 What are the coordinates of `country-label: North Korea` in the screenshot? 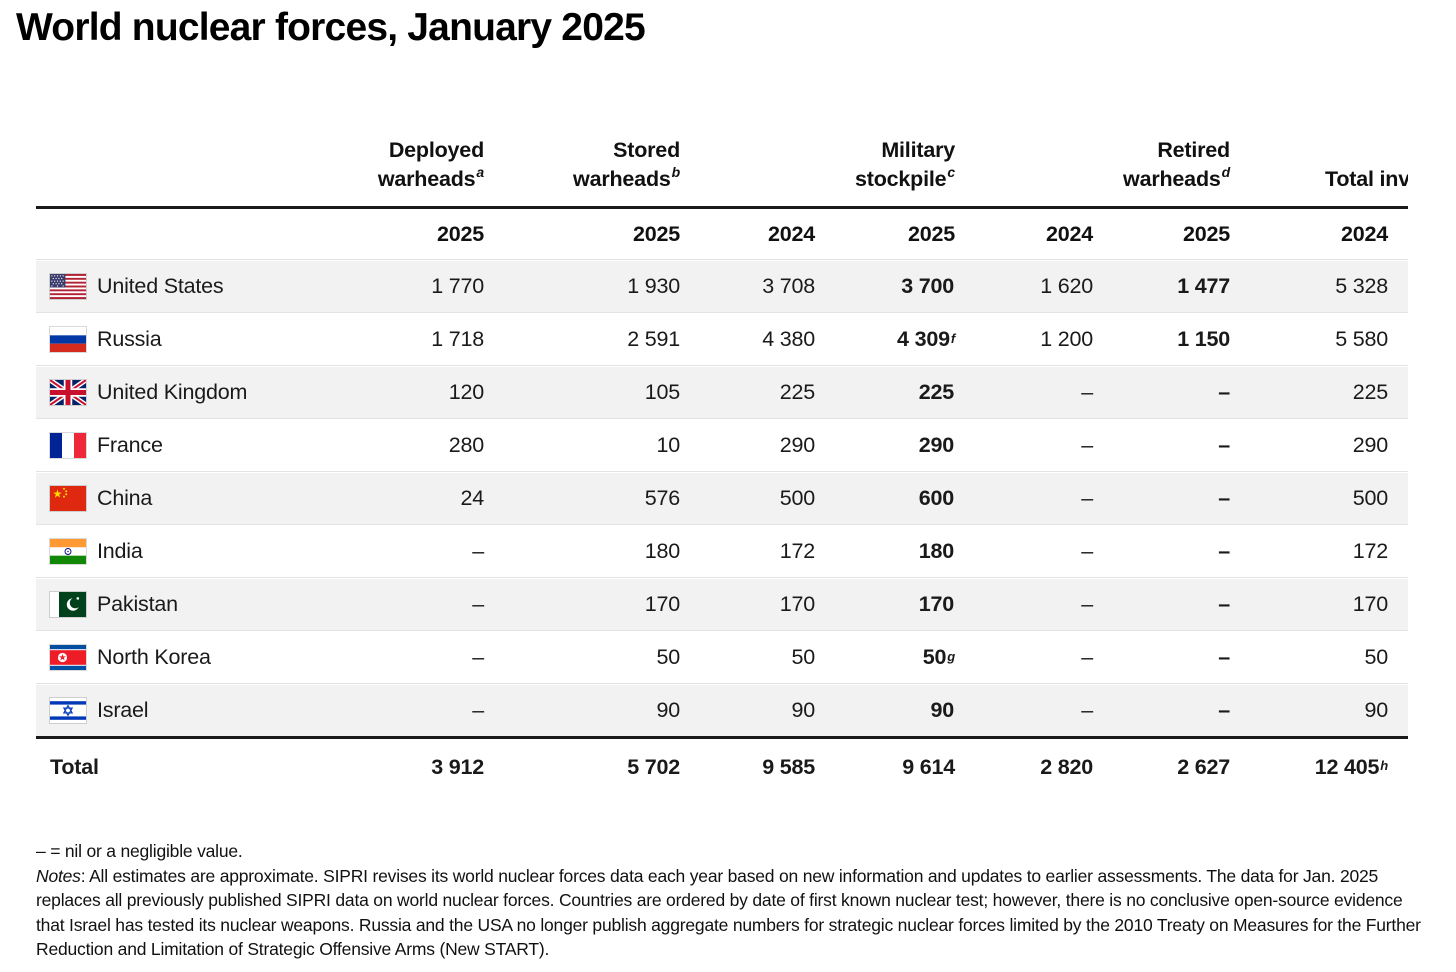 It's located at (154, 657).